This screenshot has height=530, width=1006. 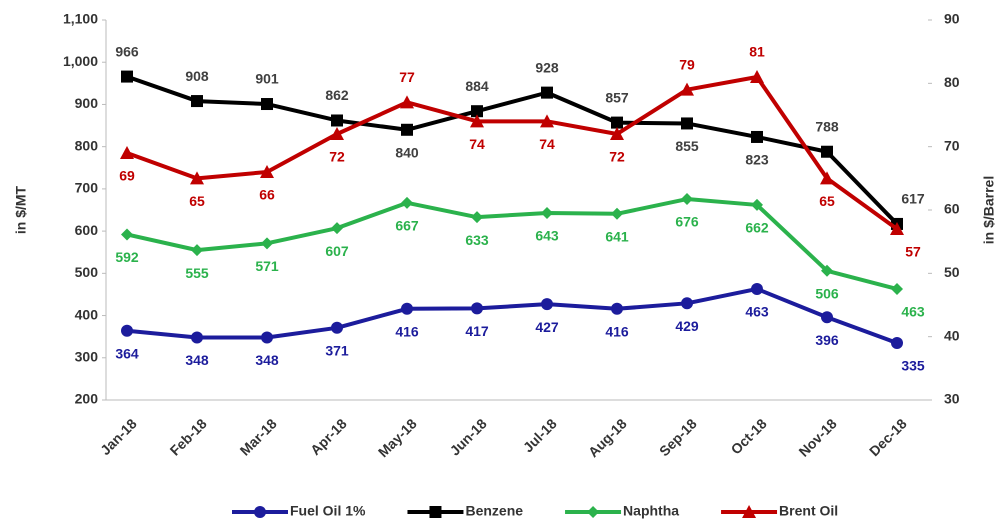 I want to click on data-label: 855, so click(x=687, y=146).